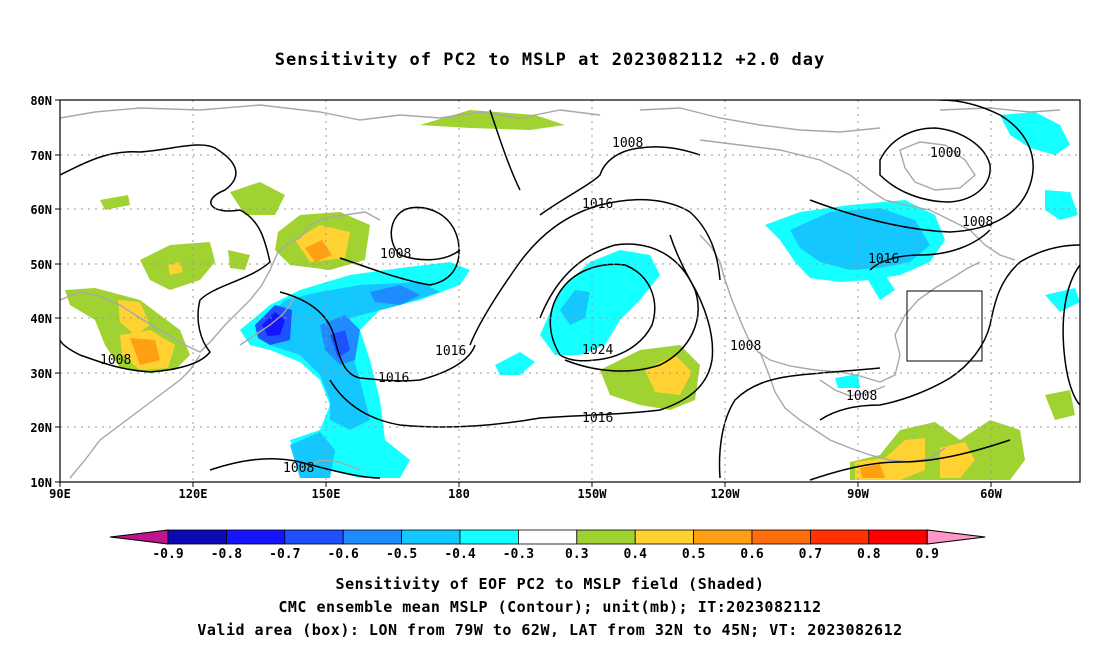  Describe the element at coordinates (693, 554) in the screenshot. I see `colorbar-label: 0.5` at that location.